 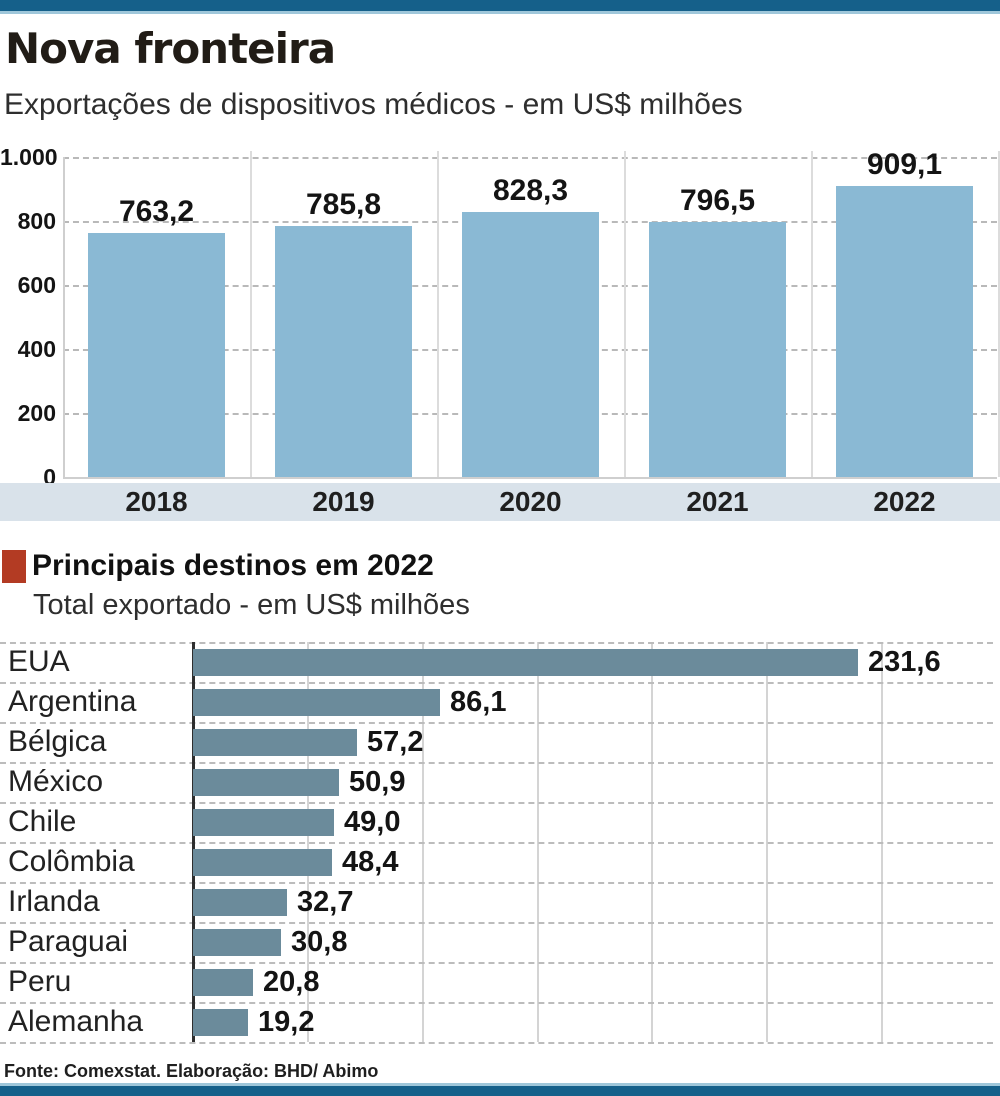 I want to click on bar-Irlanda, so click(x=240, y=902).